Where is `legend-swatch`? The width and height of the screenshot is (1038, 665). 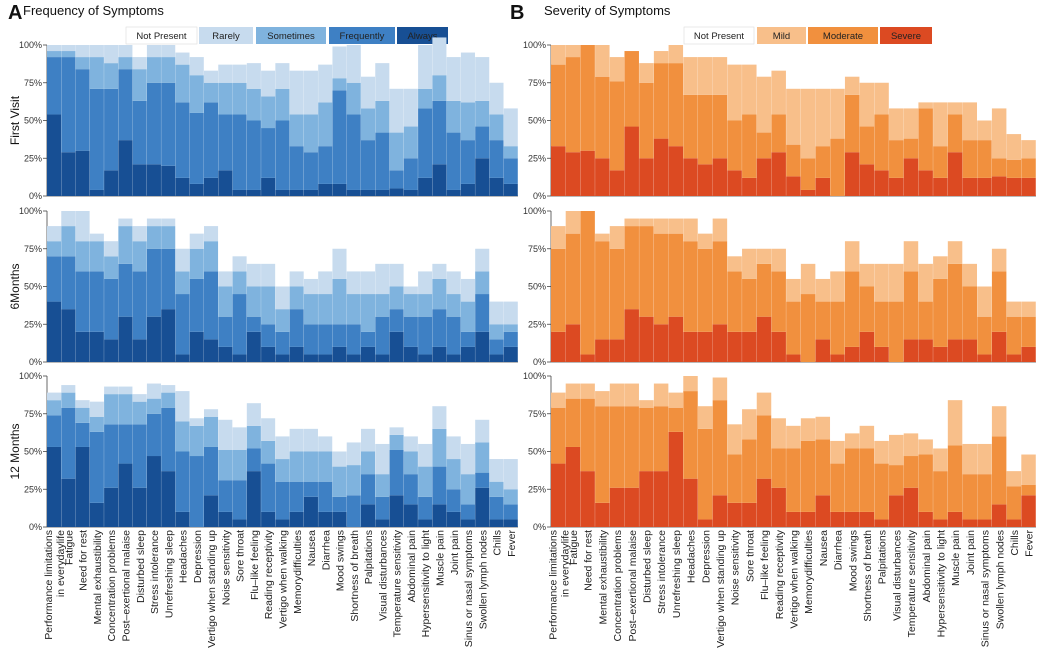
legend-swatch is located at coordinates (843, 35).